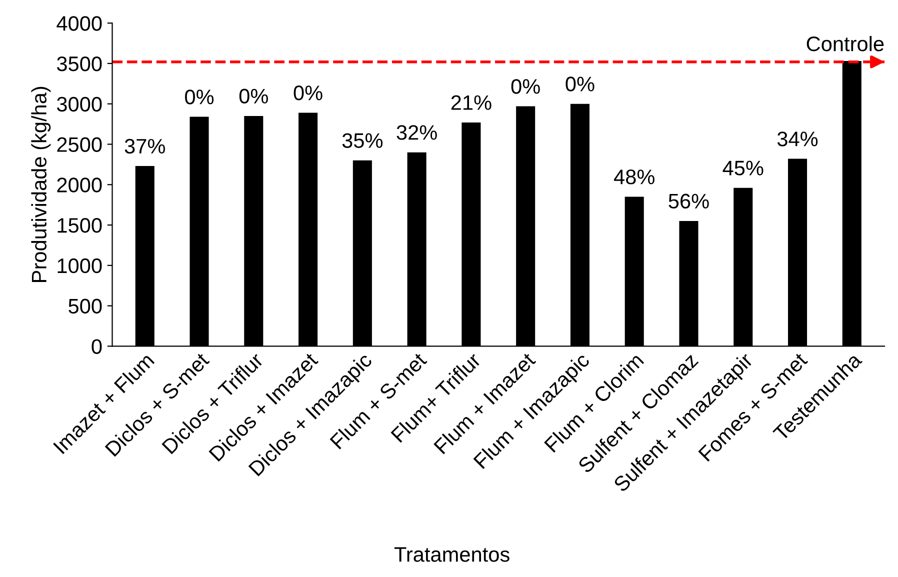  What do you see at coordinates (797, 139) in the screenshot?
I see `annotation: 34%` at bounding box center [797, 139].